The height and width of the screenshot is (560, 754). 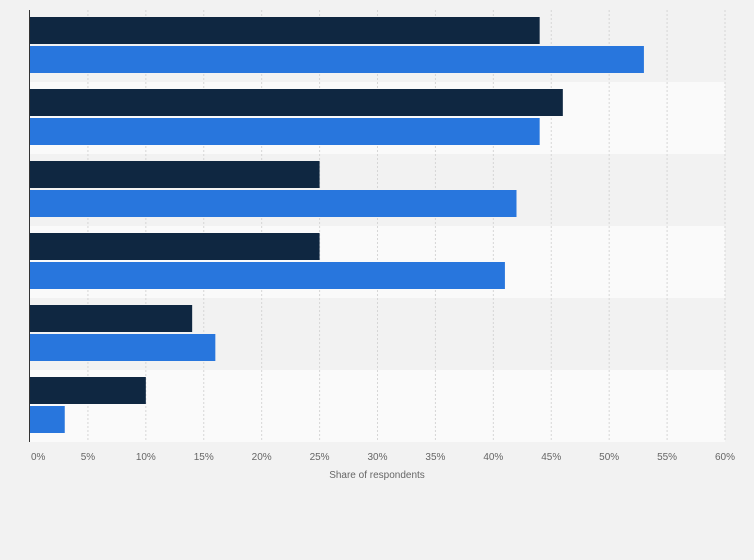 I want to click on x-tick-label: 5%, so click(x=88, y=457).